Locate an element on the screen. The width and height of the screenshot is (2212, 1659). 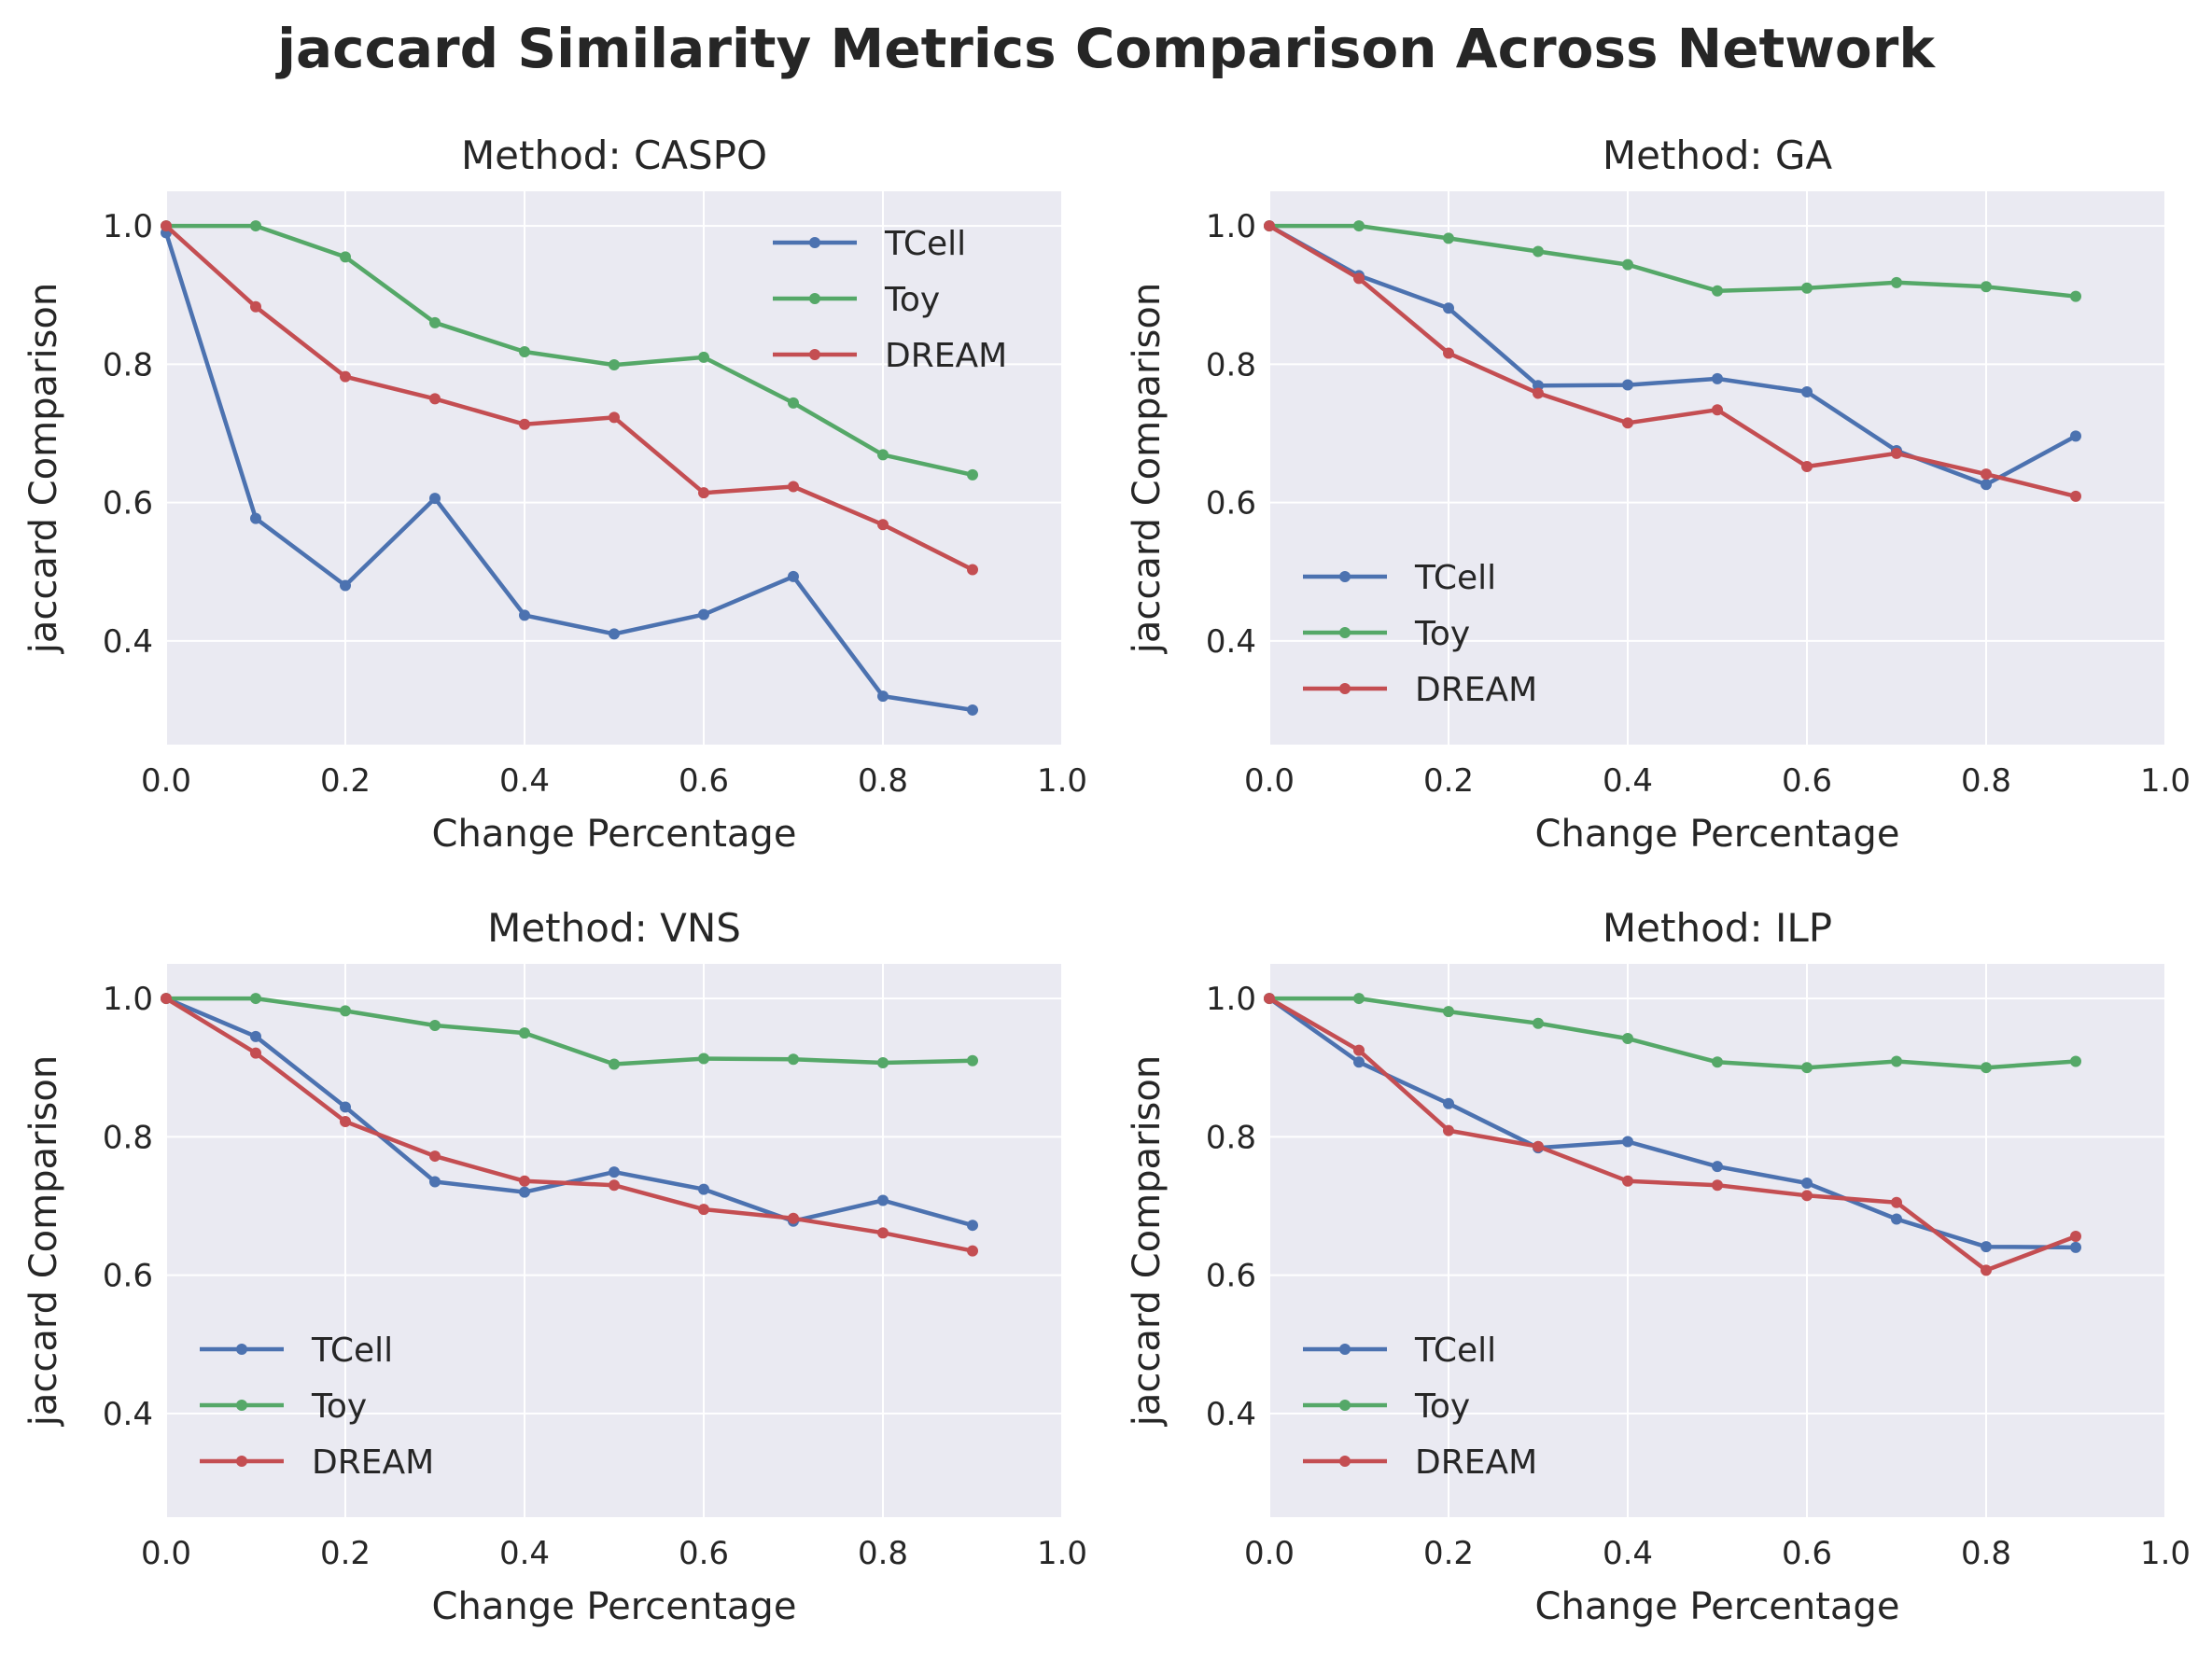
x-tick-label: 0.2 is located at coordinates (345, 1553).